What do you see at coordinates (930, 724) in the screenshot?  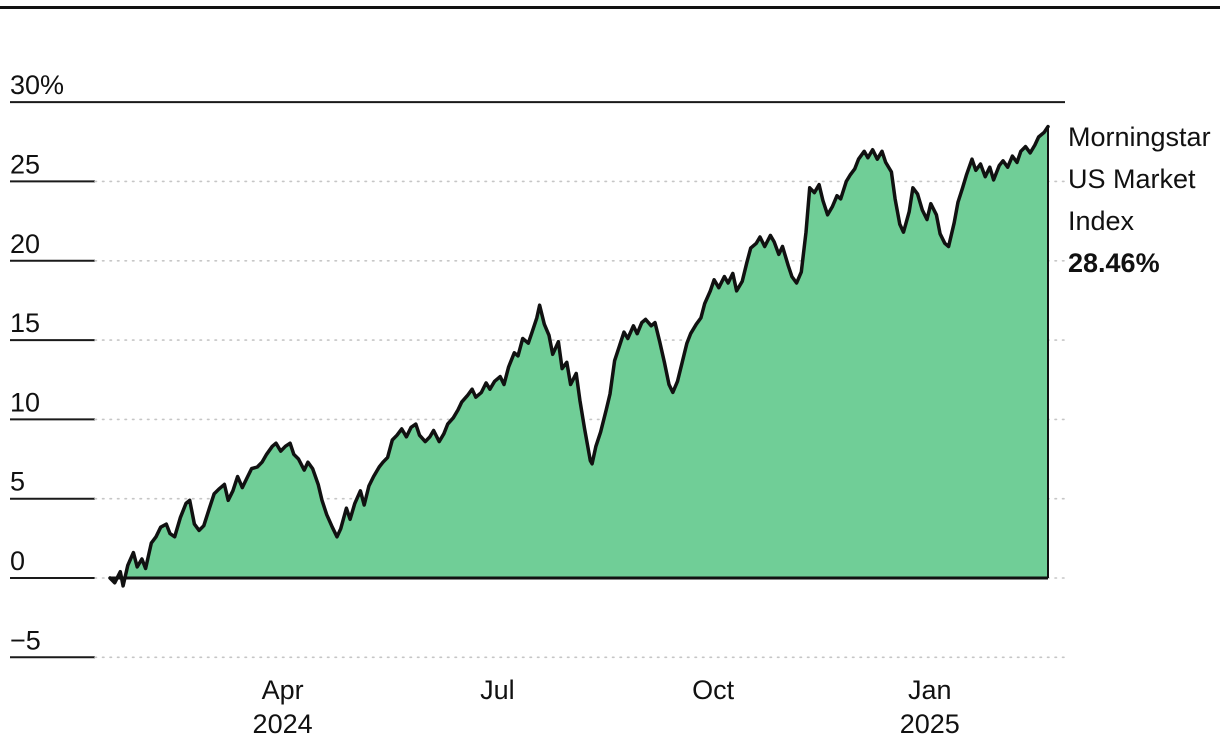 I see `x-axis-year-label: 2025` at bounding box center [930, 724].